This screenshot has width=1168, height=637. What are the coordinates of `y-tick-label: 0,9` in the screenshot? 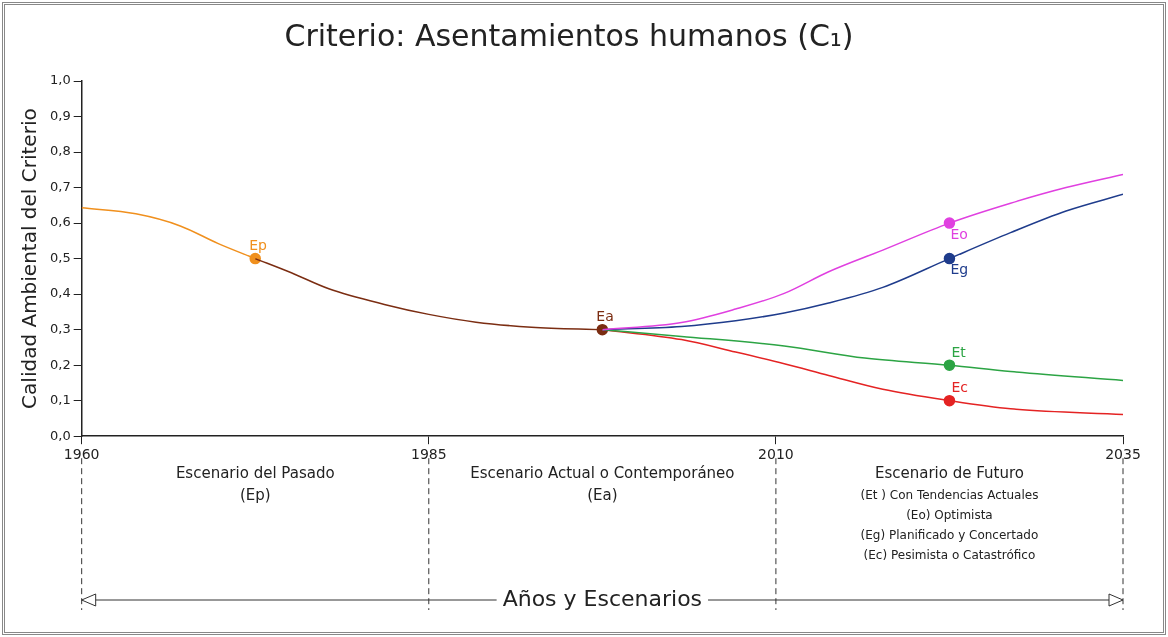 It's located at (60, 115).